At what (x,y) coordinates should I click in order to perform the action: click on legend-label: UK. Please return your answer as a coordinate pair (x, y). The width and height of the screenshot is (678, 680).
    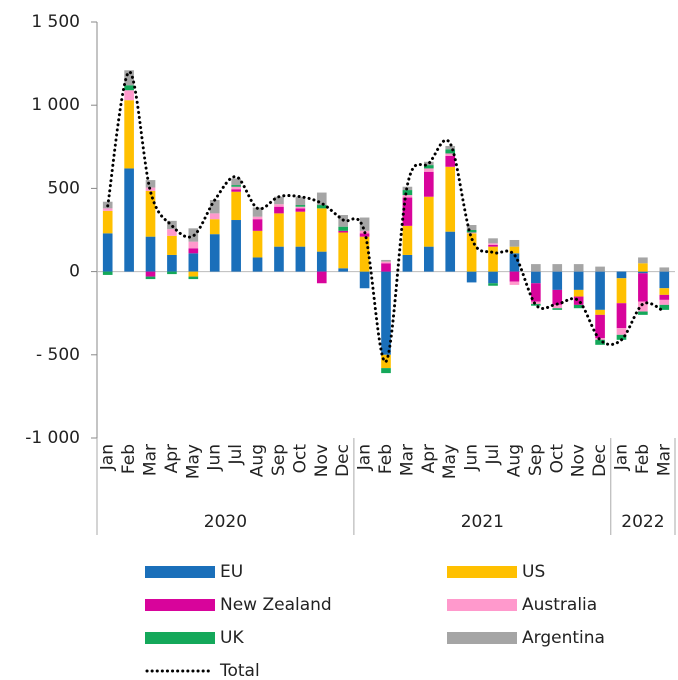
    Looking at the image, I should click on (232, 638).